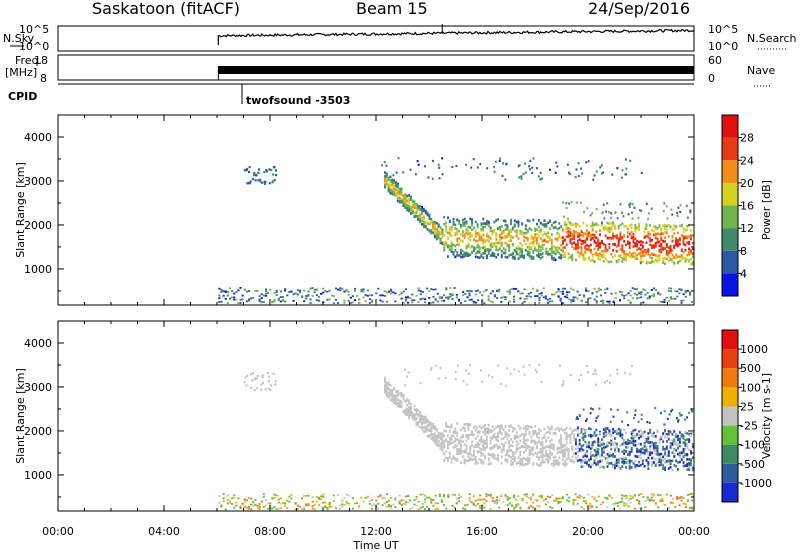  I want to click on time-axis-title: Time UT, so click(375, 545).